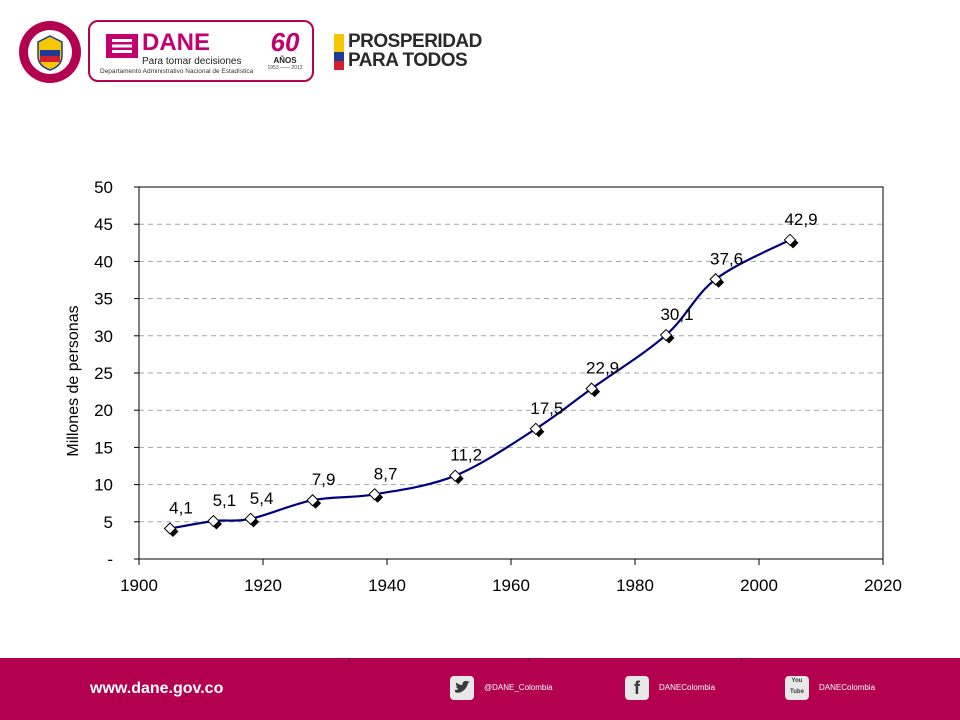 The width and height of the screenshot is (960, 720). I want to click on anniversary-number: 60, so click(285, 42).